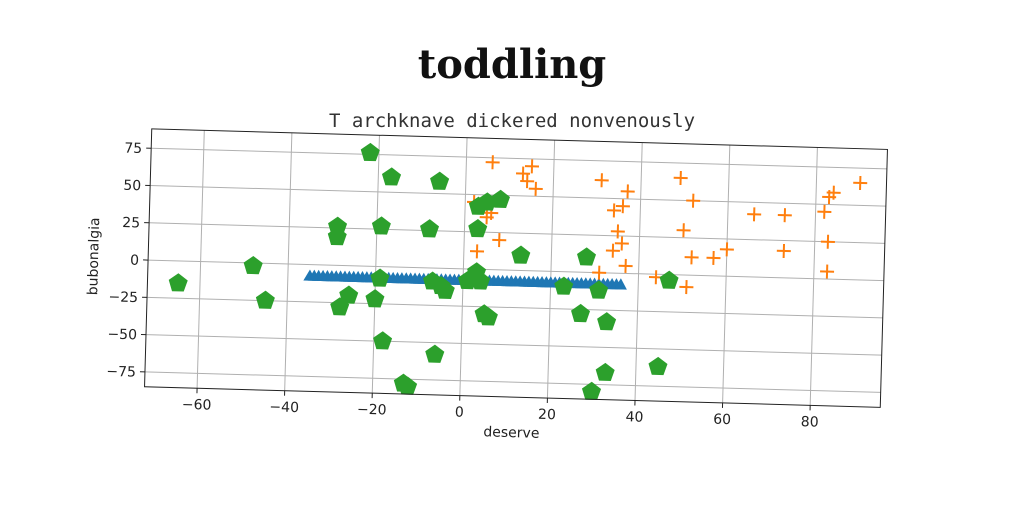 The height and width of the screenshot is (512, 1024). I want to click on x-tick-label: 60, so click(722, 420).